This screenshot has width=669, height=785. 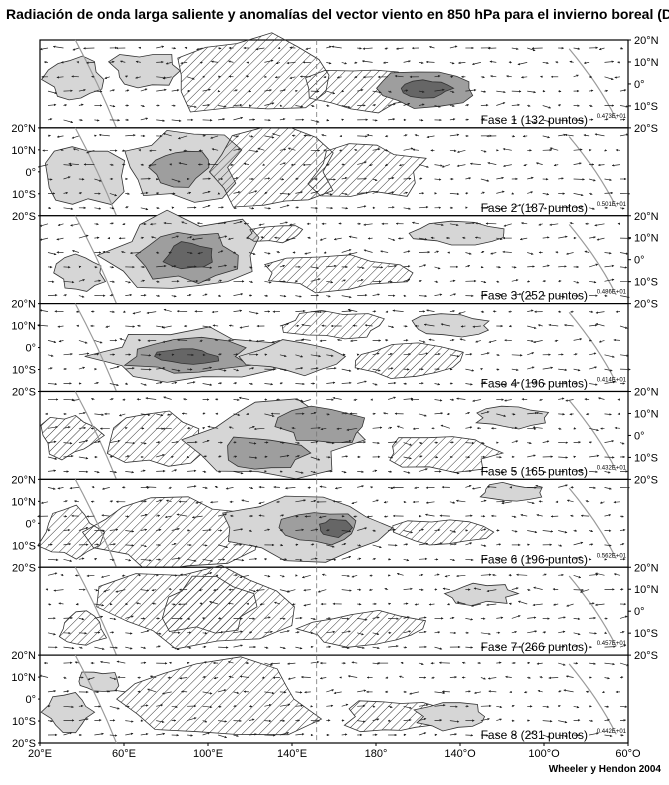 What do you see at coordinates (646, 41) in the screenshot?
I see `latitude-label: 20°N` at bounding box center [646, 41].